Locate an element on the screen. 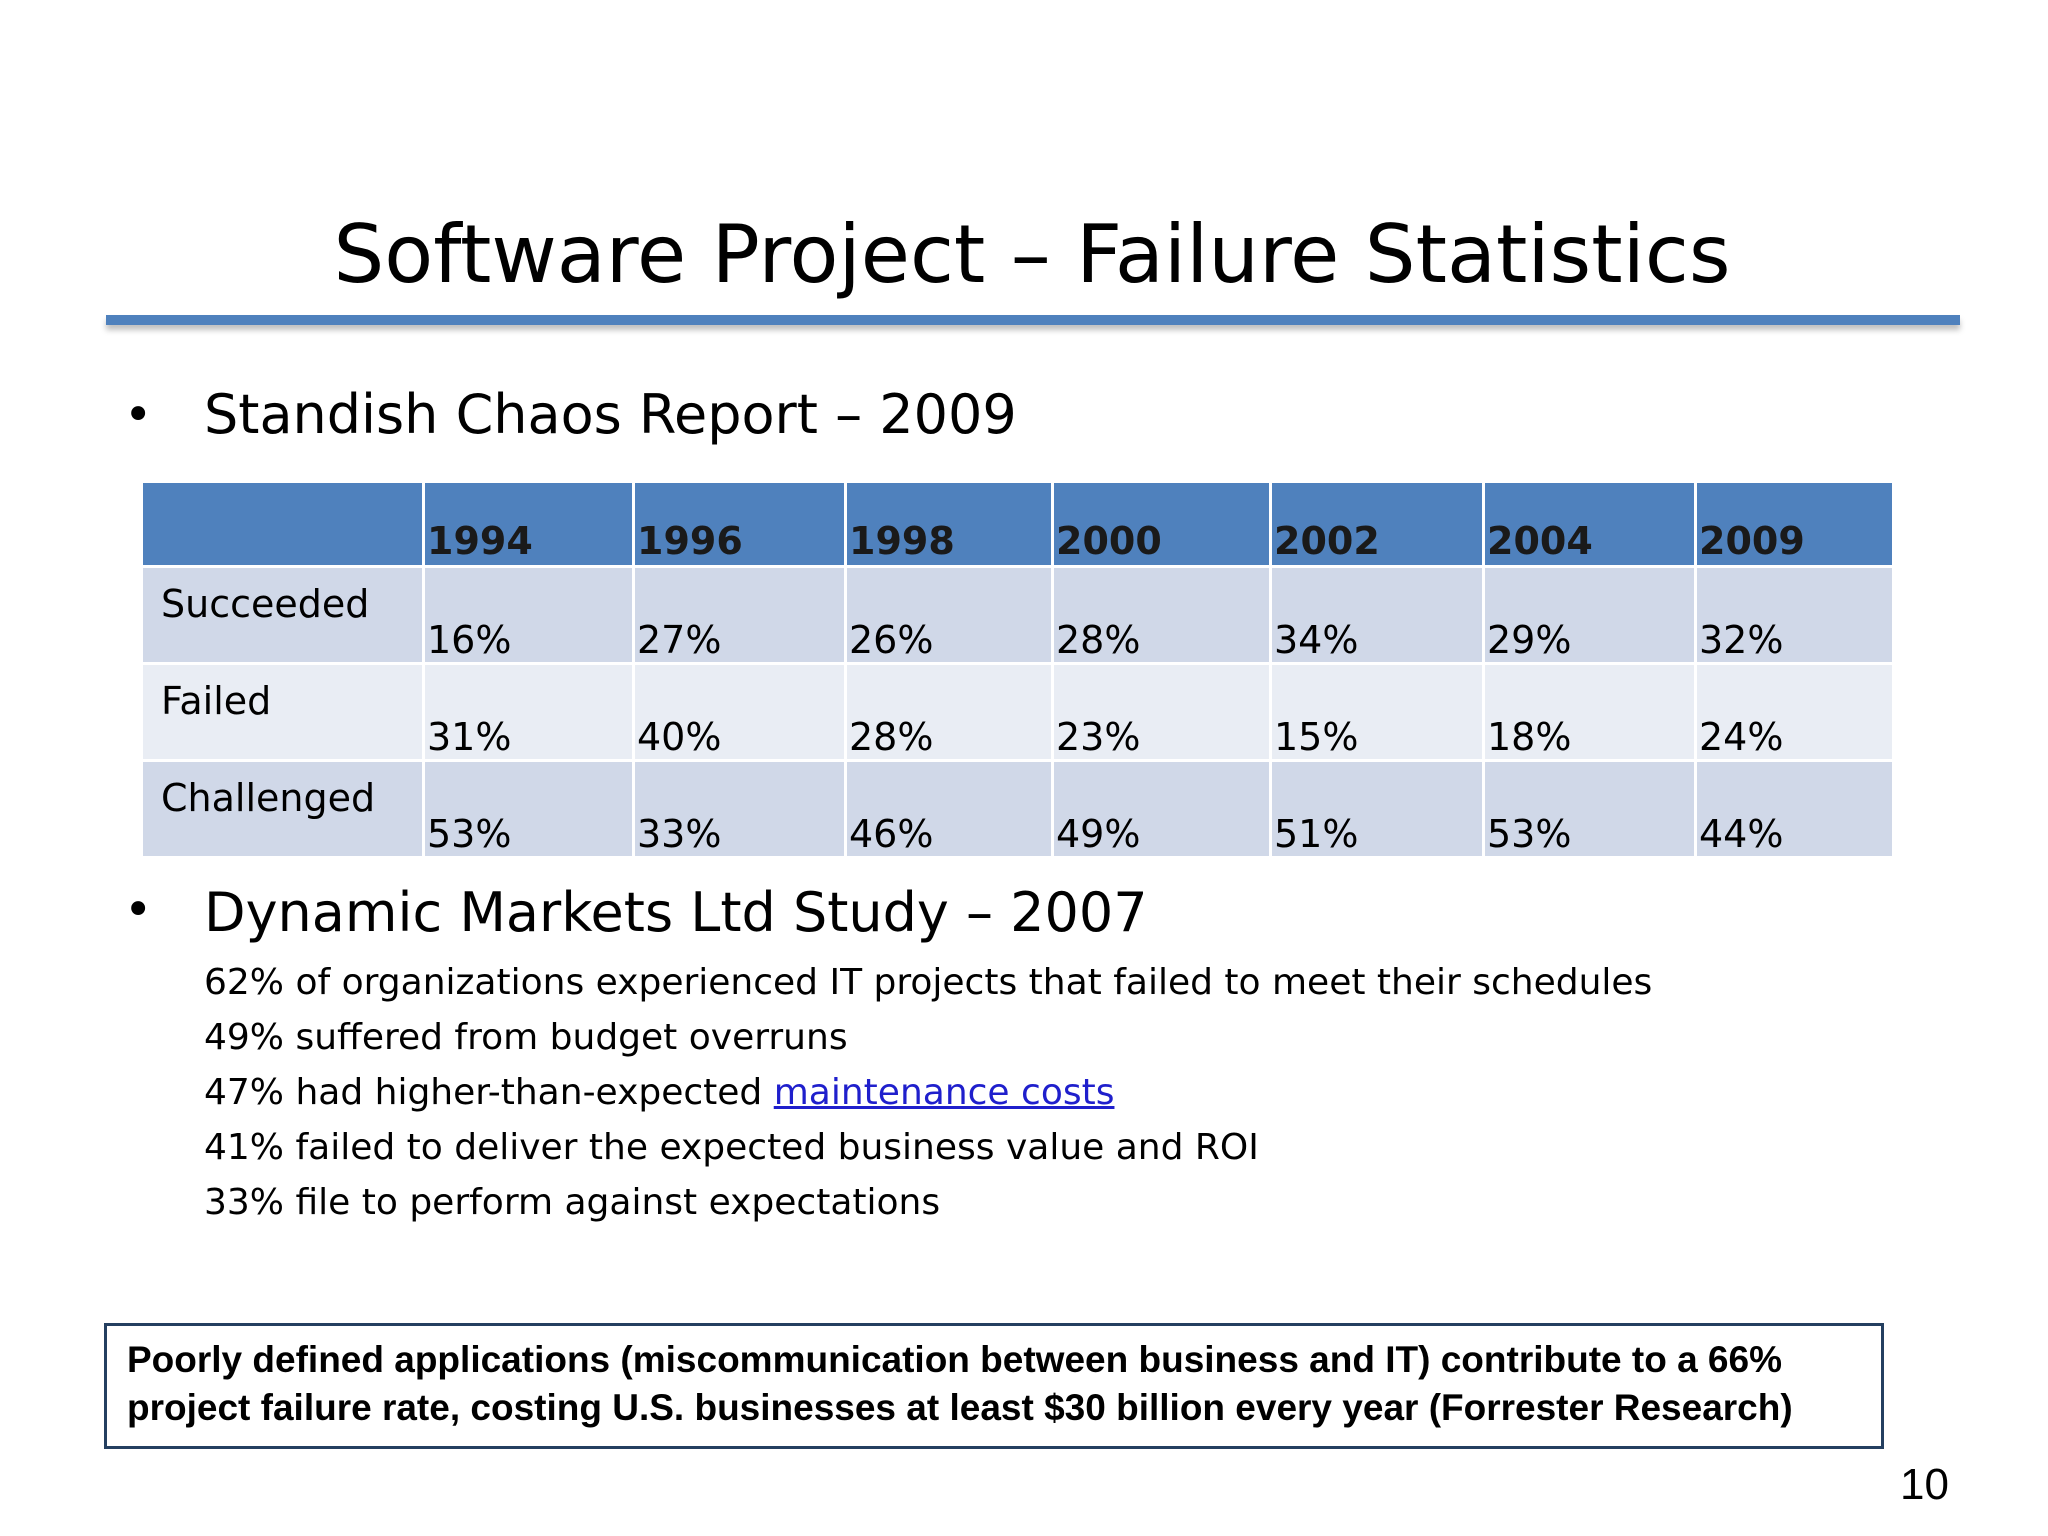 The width and height of the screenshot is (2048, 1536). table-cell: 34% is located at coordinates (1377, 615).